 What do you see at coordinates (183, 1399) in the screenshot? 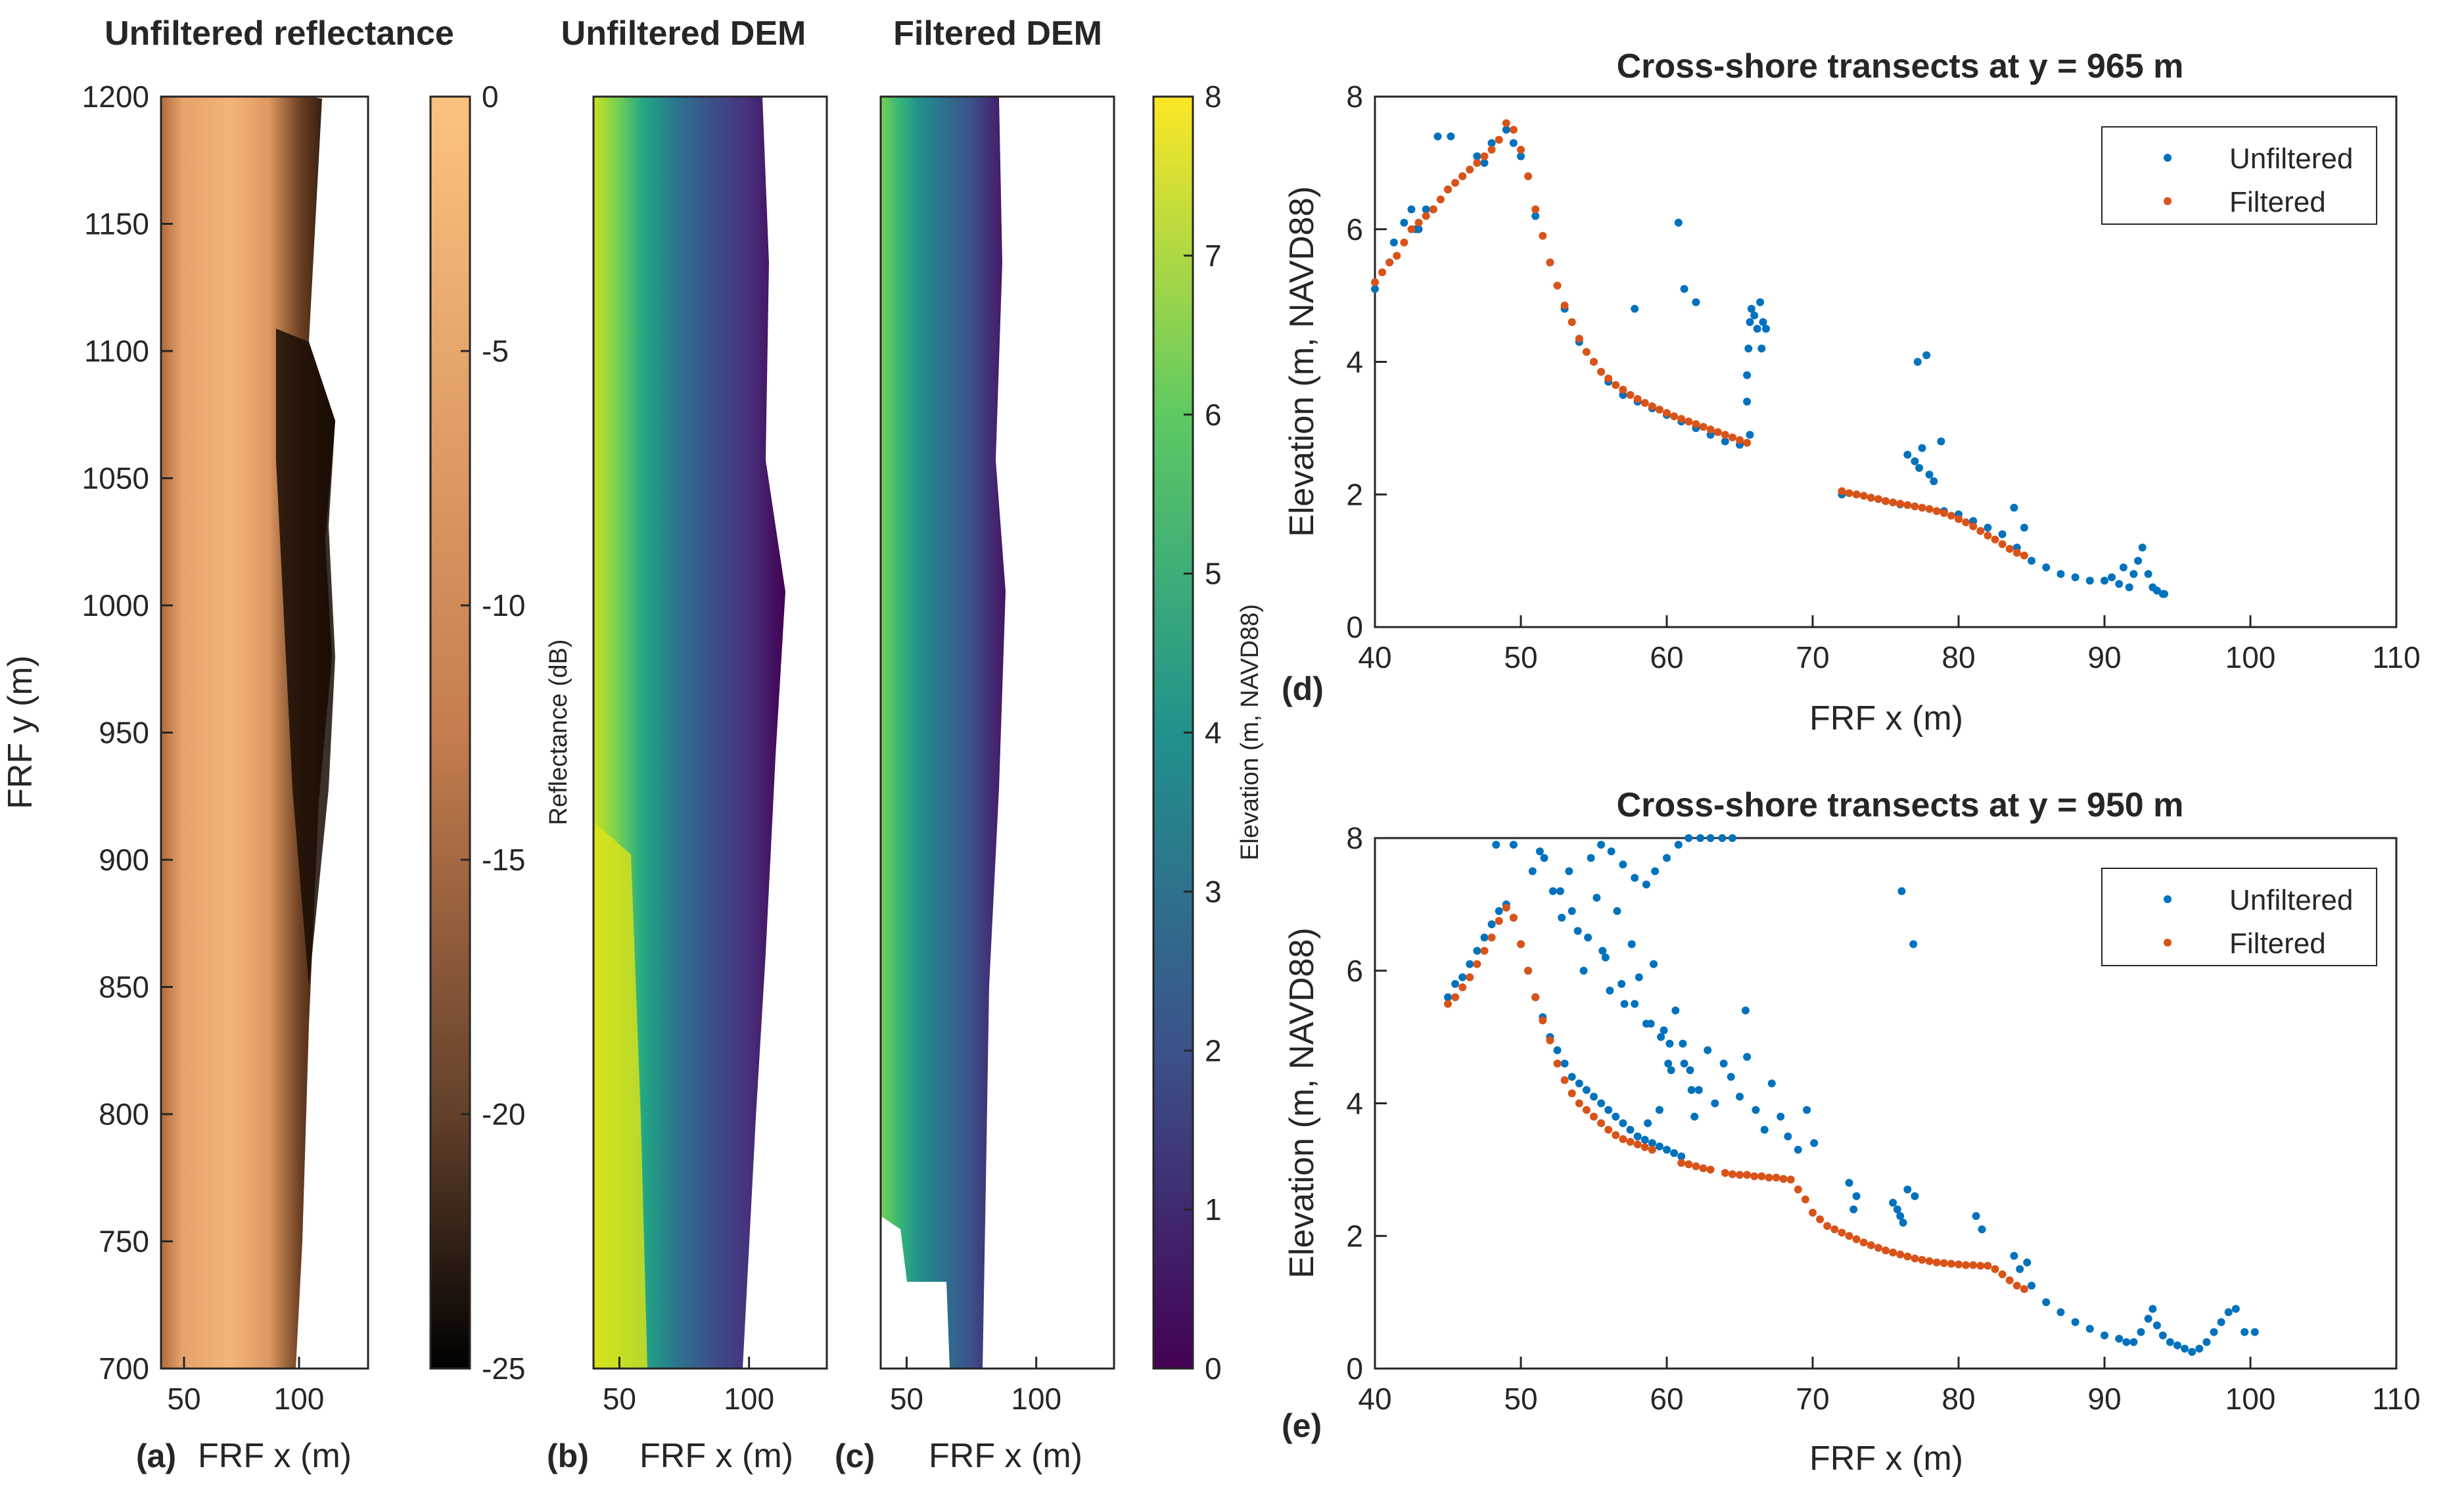
I see `panel-a-xtick-label: 50` at bounding box center [183, 1399].